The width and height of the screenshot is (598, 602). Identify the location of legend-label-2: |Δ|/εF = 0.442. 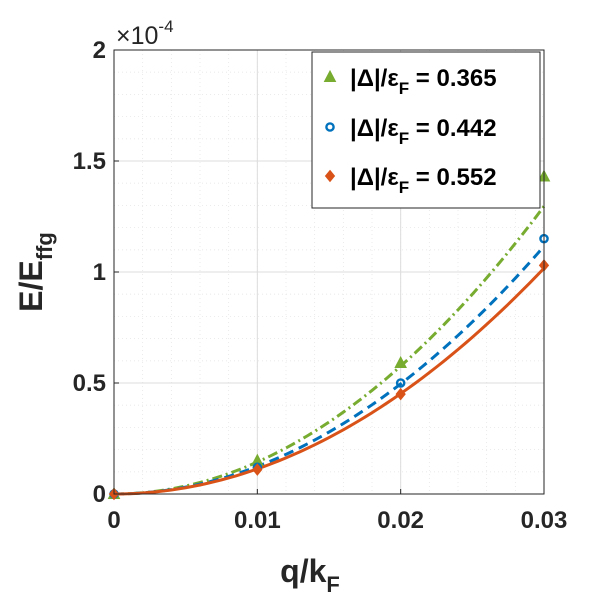
(423, 131).